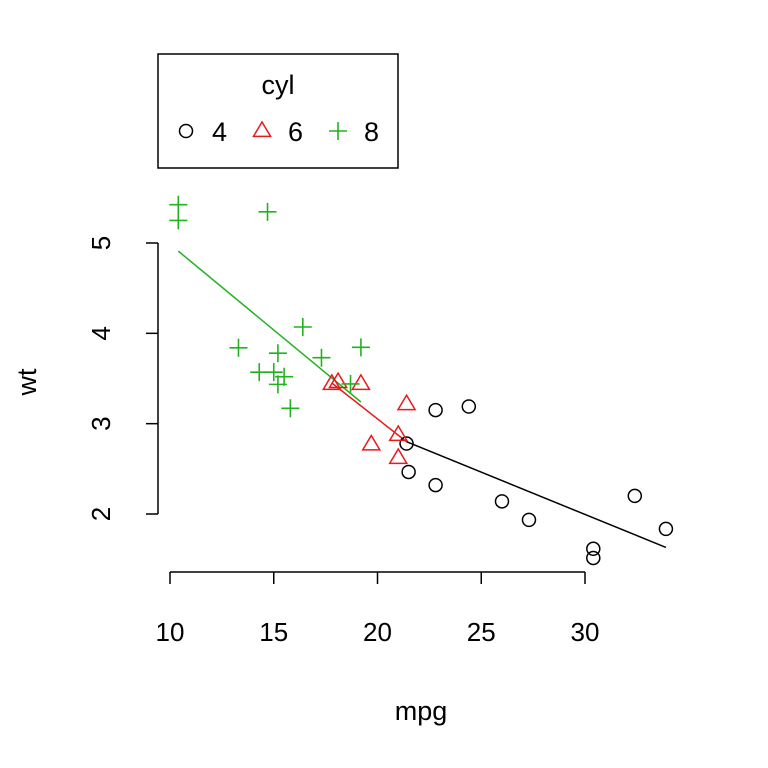 The image size is (768, 768). I want to click on legend-label-4: 4, so click(219, 132).